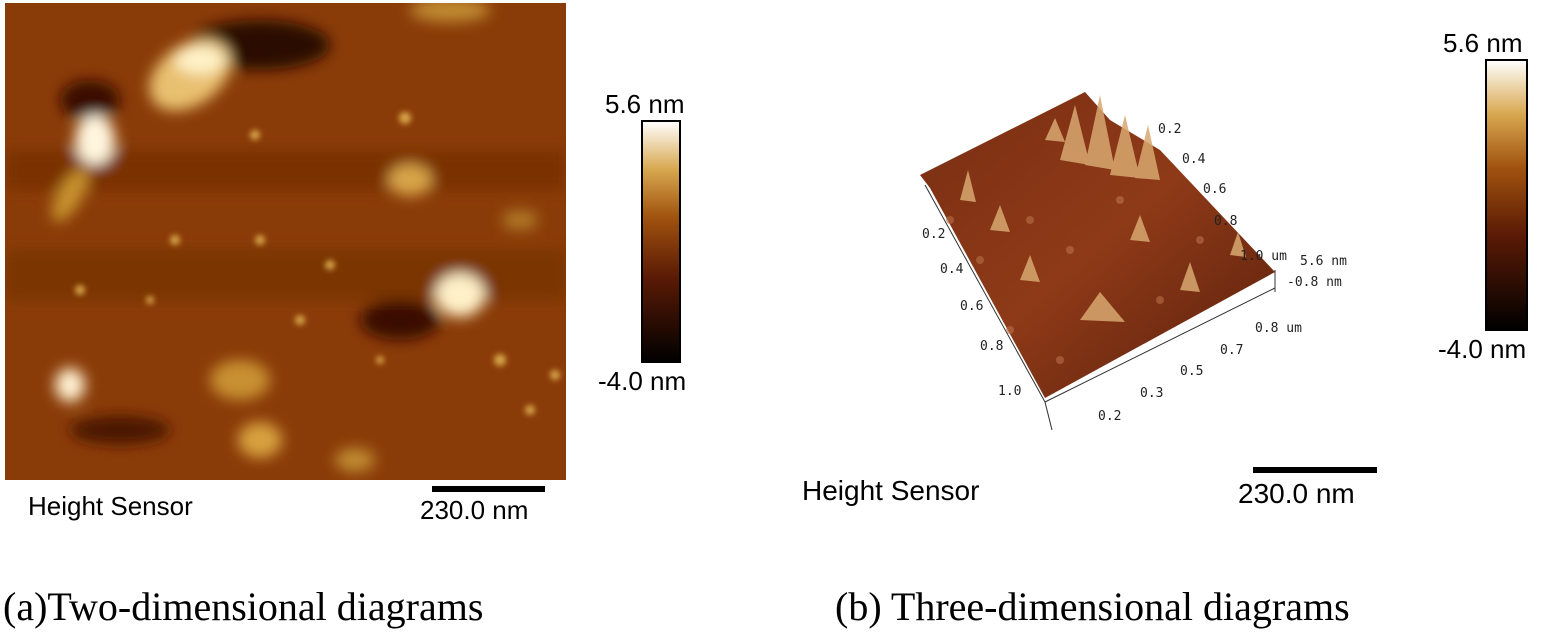 The image size is (1566, 634). Describe the element at coordinates (1314, 282) in the screenshot. I see `axis-label: -0.8 nm` at that location.